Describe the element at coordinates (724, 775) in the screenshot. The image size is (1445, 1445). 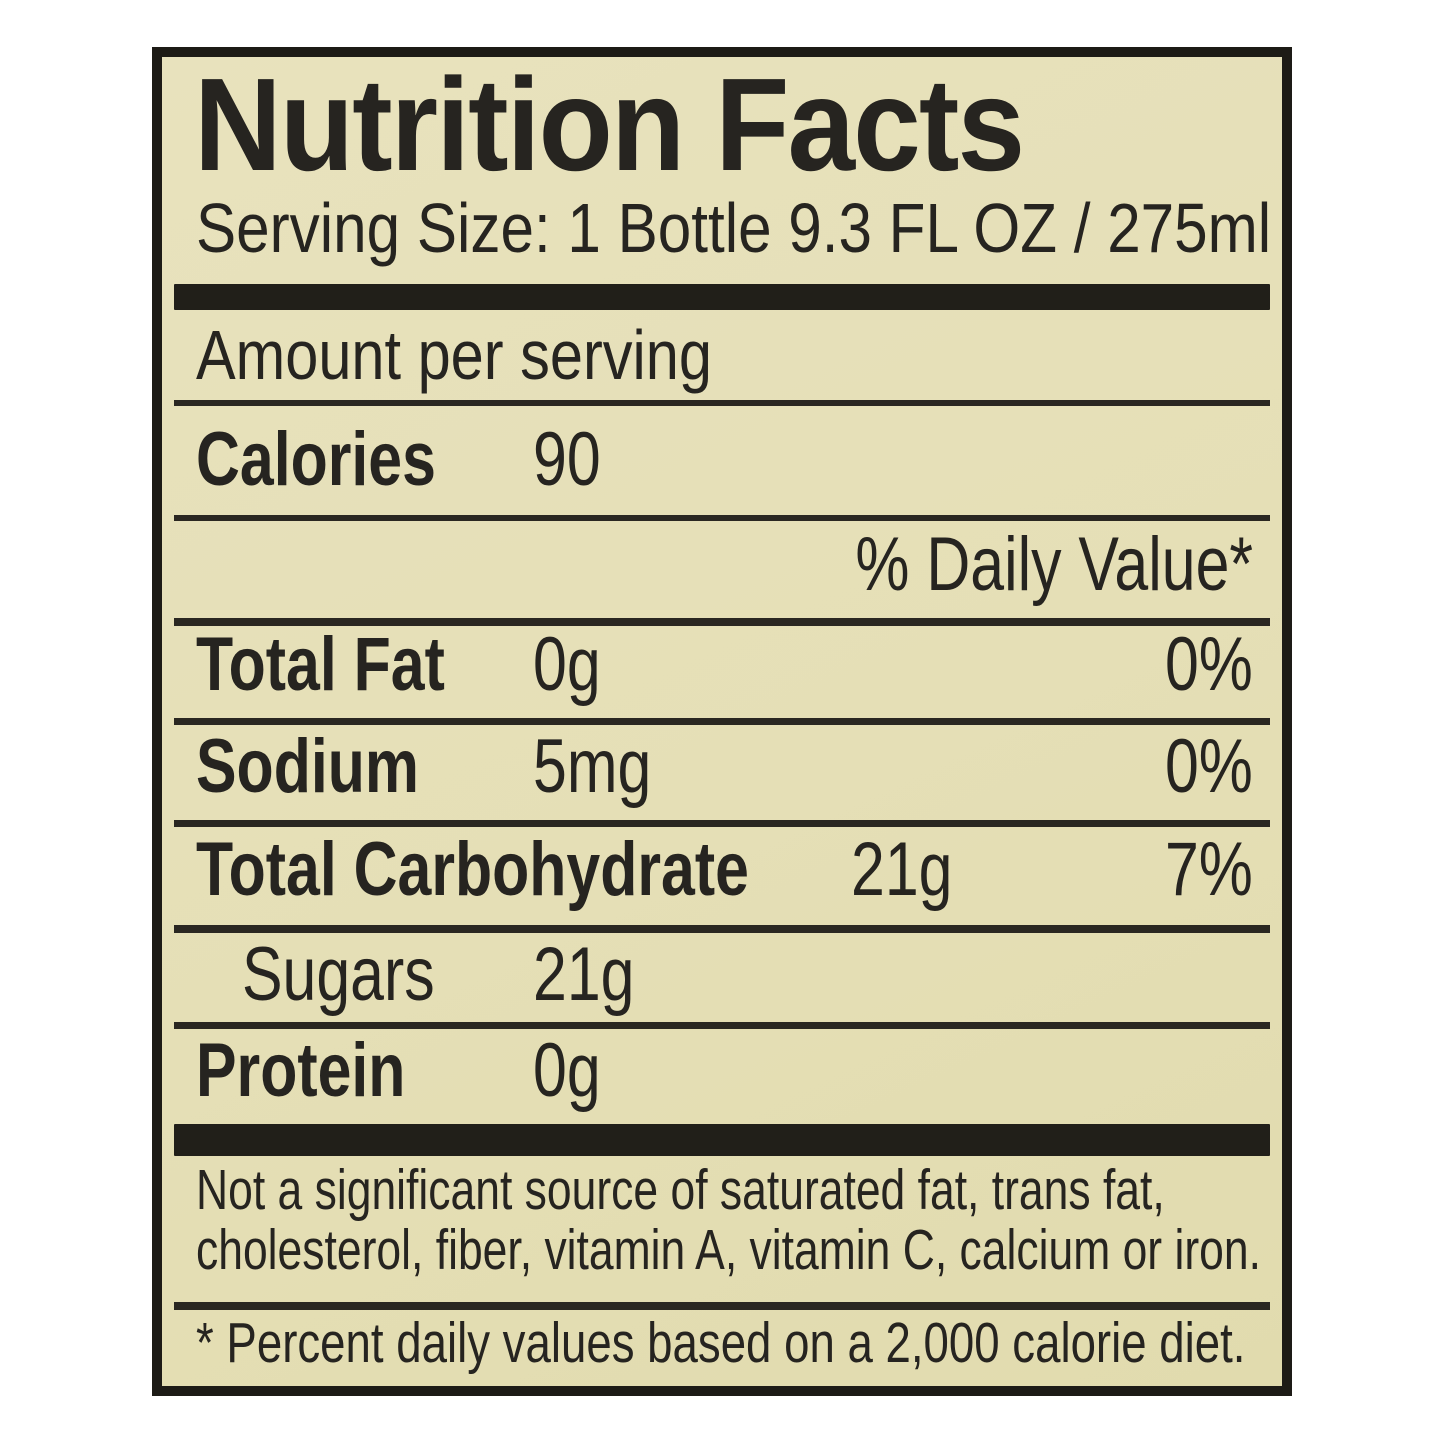
I see `nutrient-row-sodium: Sodium 5mg 0%` at that location.